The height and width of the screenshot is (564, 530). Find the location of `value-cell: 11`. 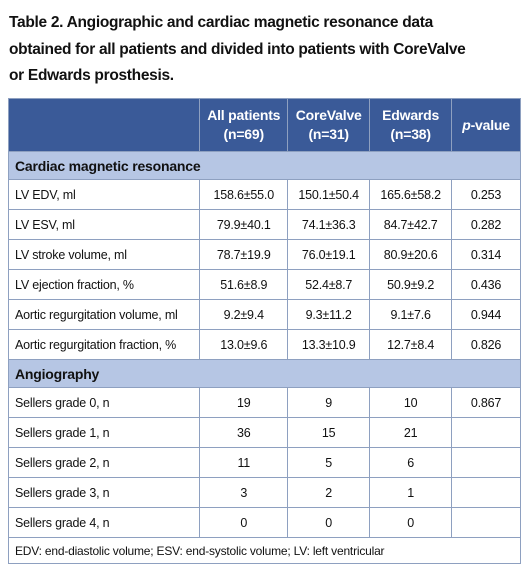

value-cell: 11 is located at coordinates (244, 462).